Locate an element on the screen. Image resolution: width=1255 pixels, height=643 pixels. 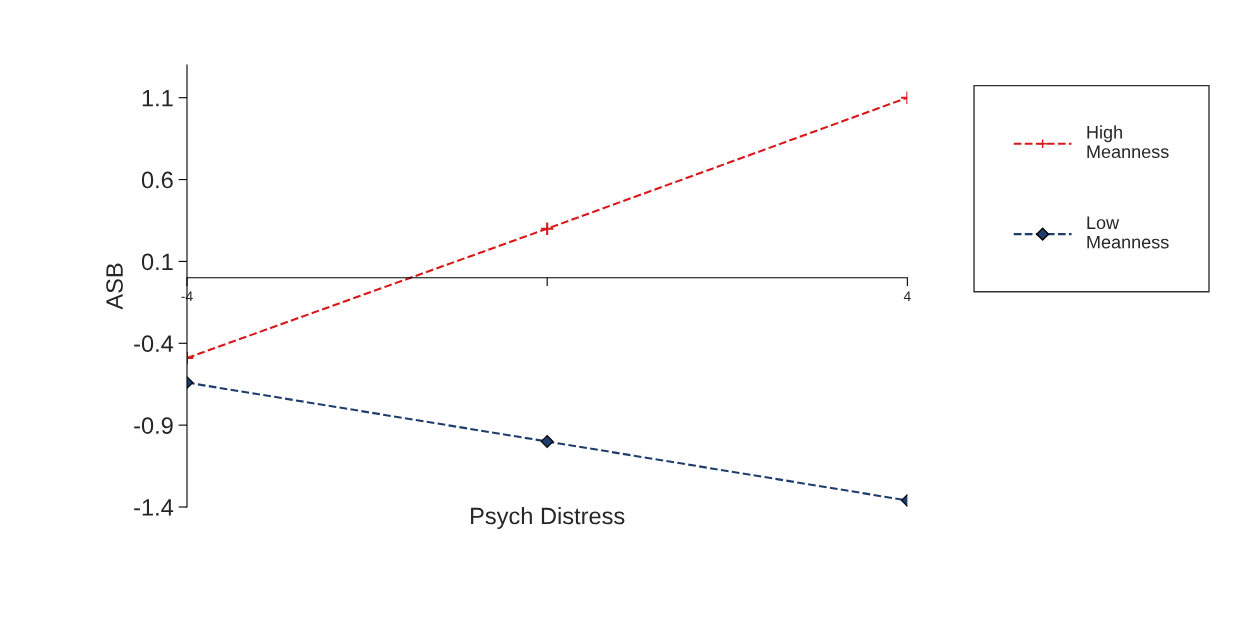
y-tick-label: 0.6 is located at coordinates (157, 180).